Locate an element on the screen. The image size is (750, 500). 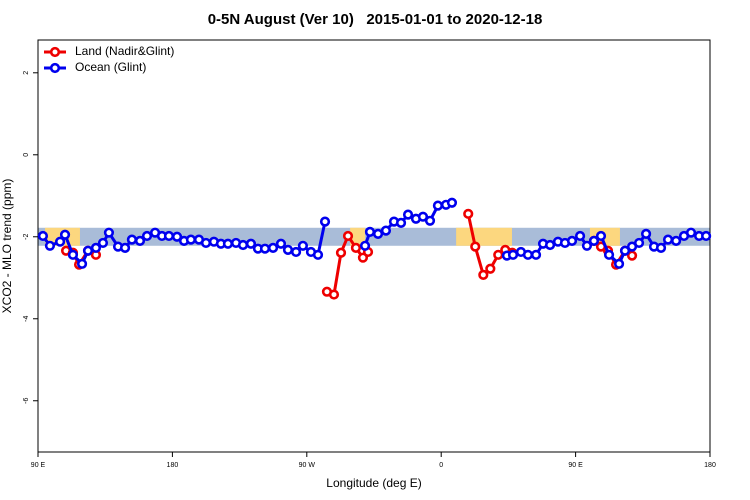
y-tick-label: -2 is located at coordinates (26, 237).